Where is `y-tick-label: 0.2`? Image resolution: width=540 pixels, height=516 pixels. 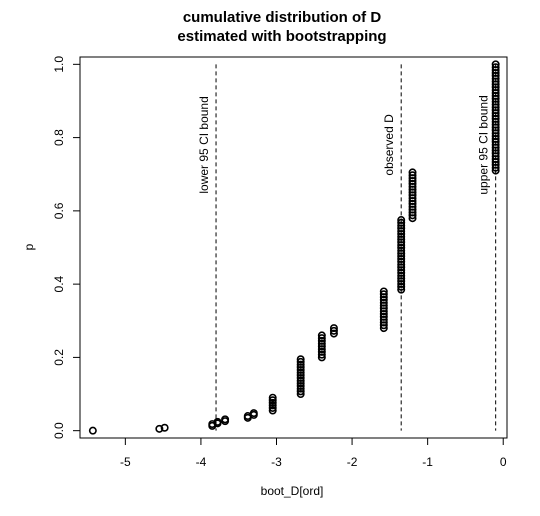
y-tick-label: 0.2 is located at coordinates (59, 357).